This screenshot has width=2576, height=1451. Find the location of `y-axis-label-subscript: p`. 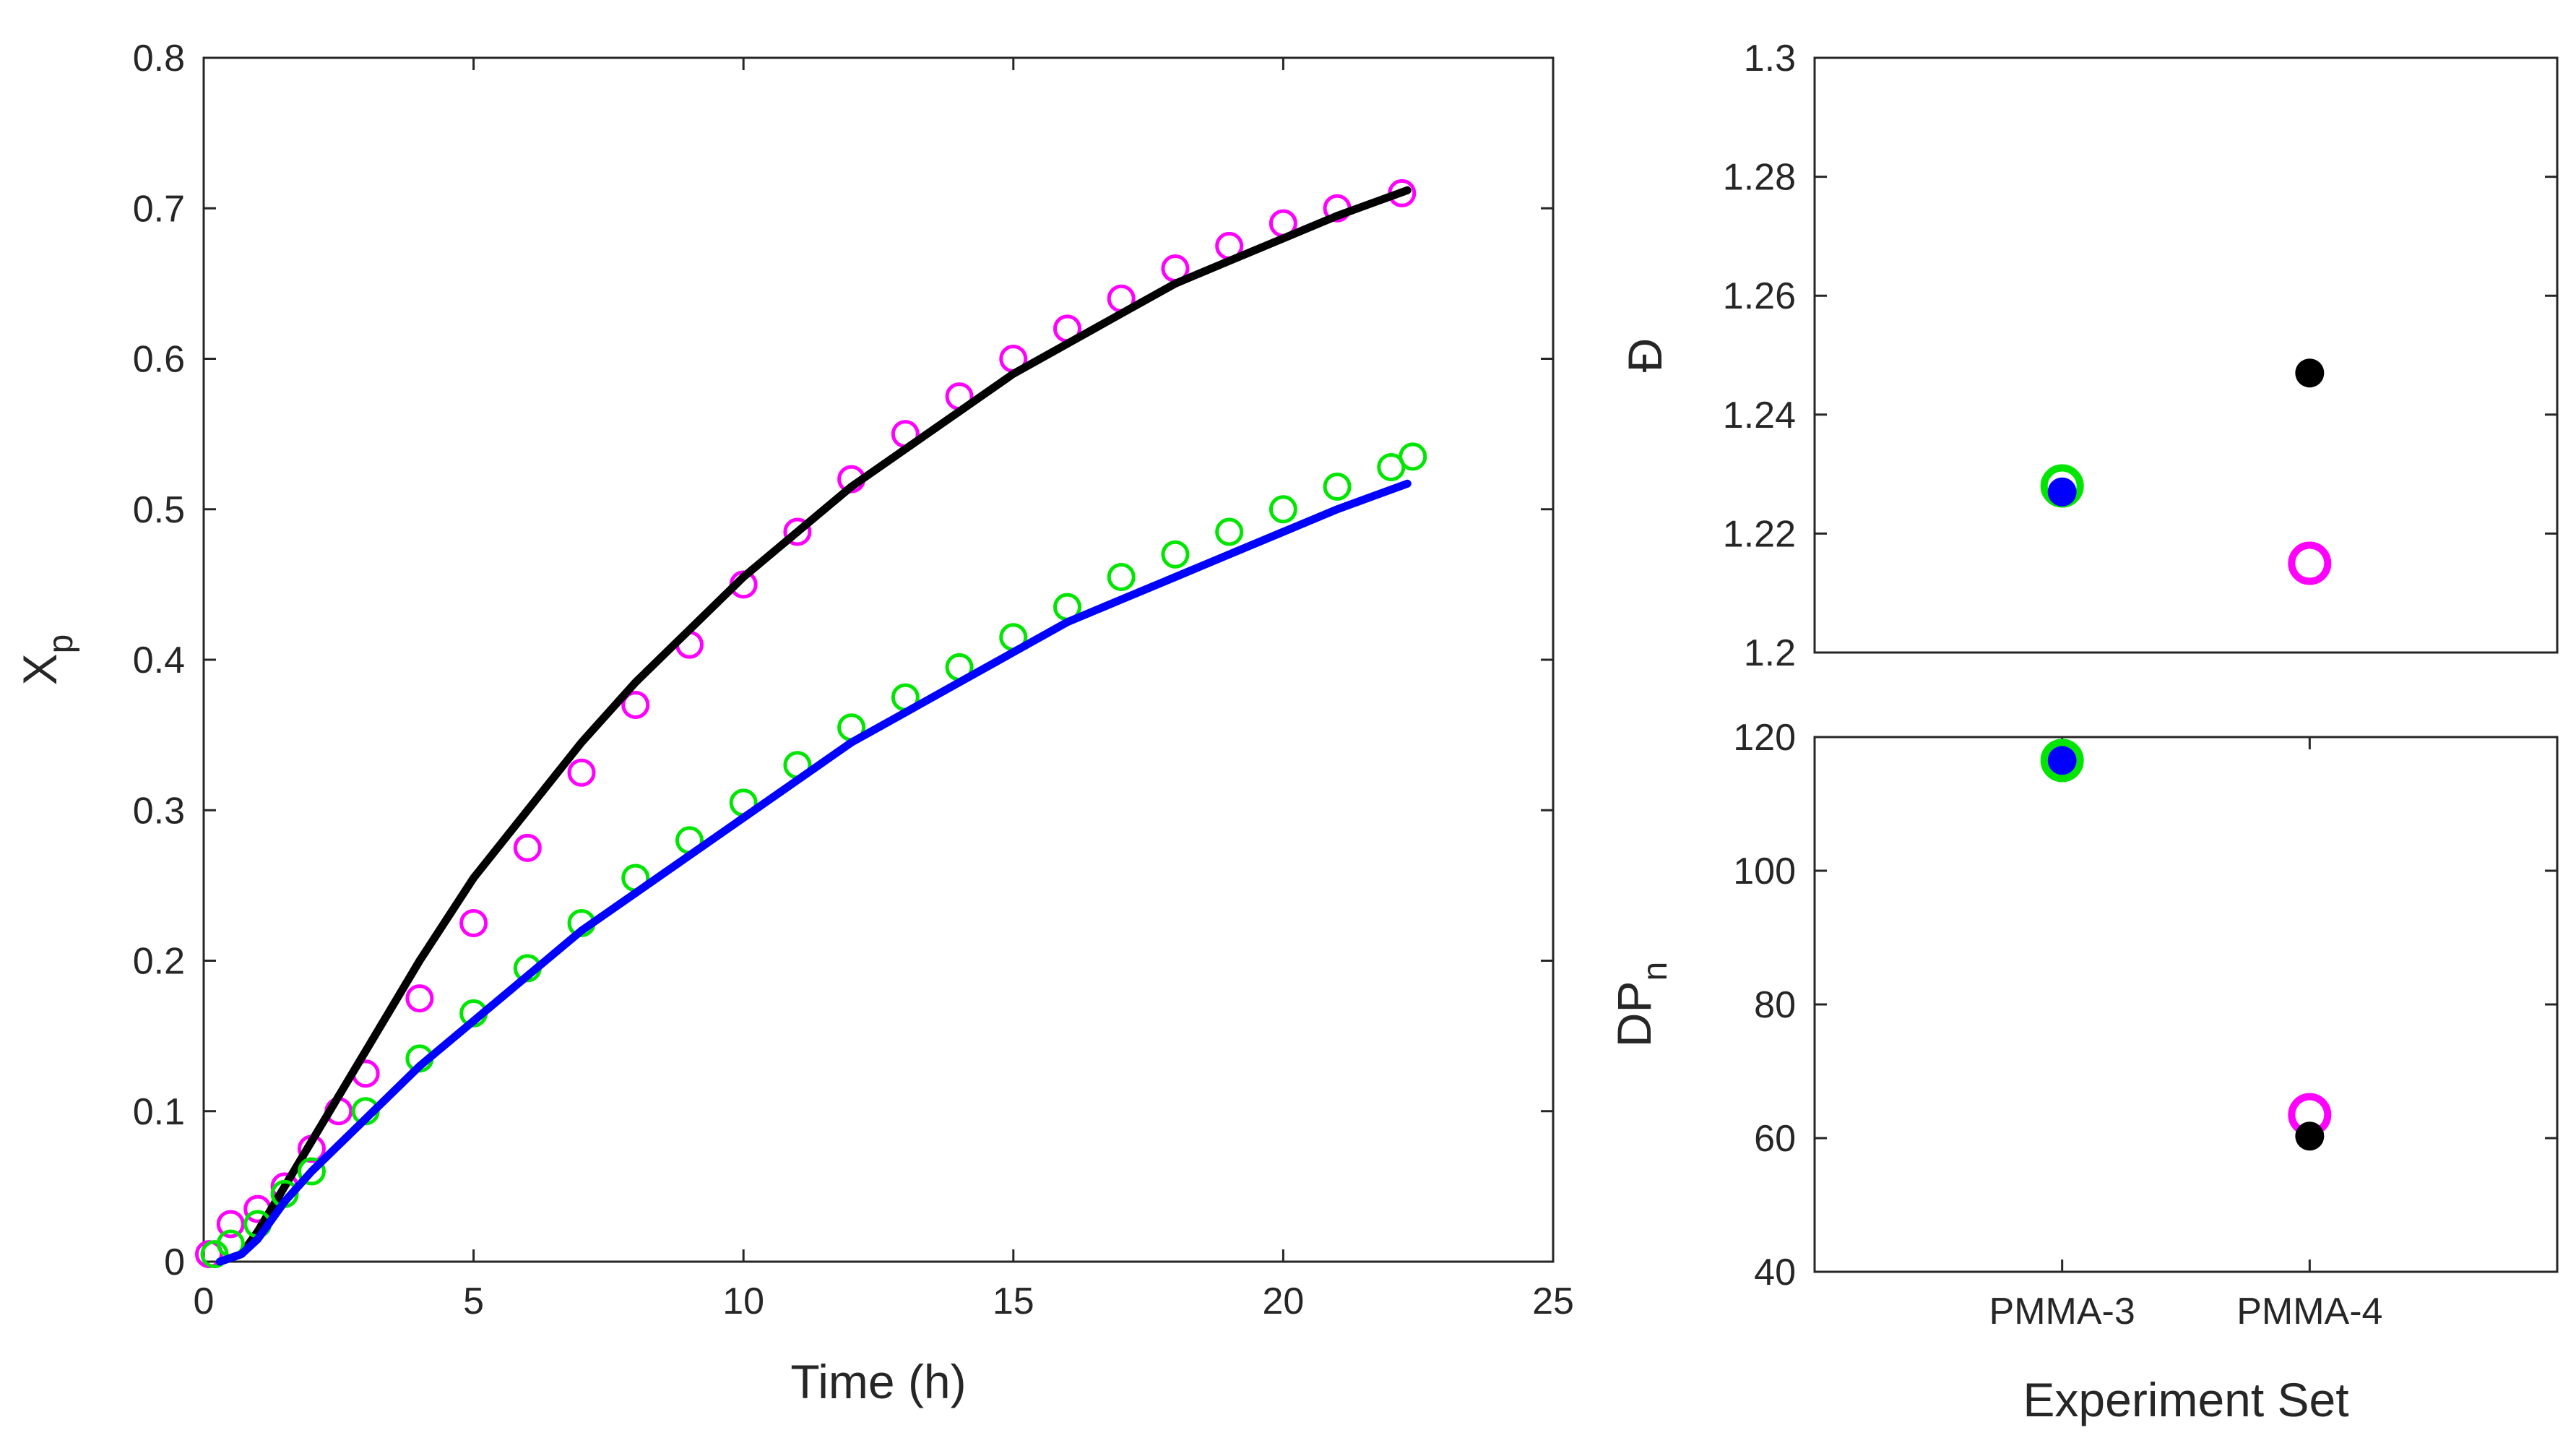

y-axis-label-subscript: p is located at coordinates (61, 644).